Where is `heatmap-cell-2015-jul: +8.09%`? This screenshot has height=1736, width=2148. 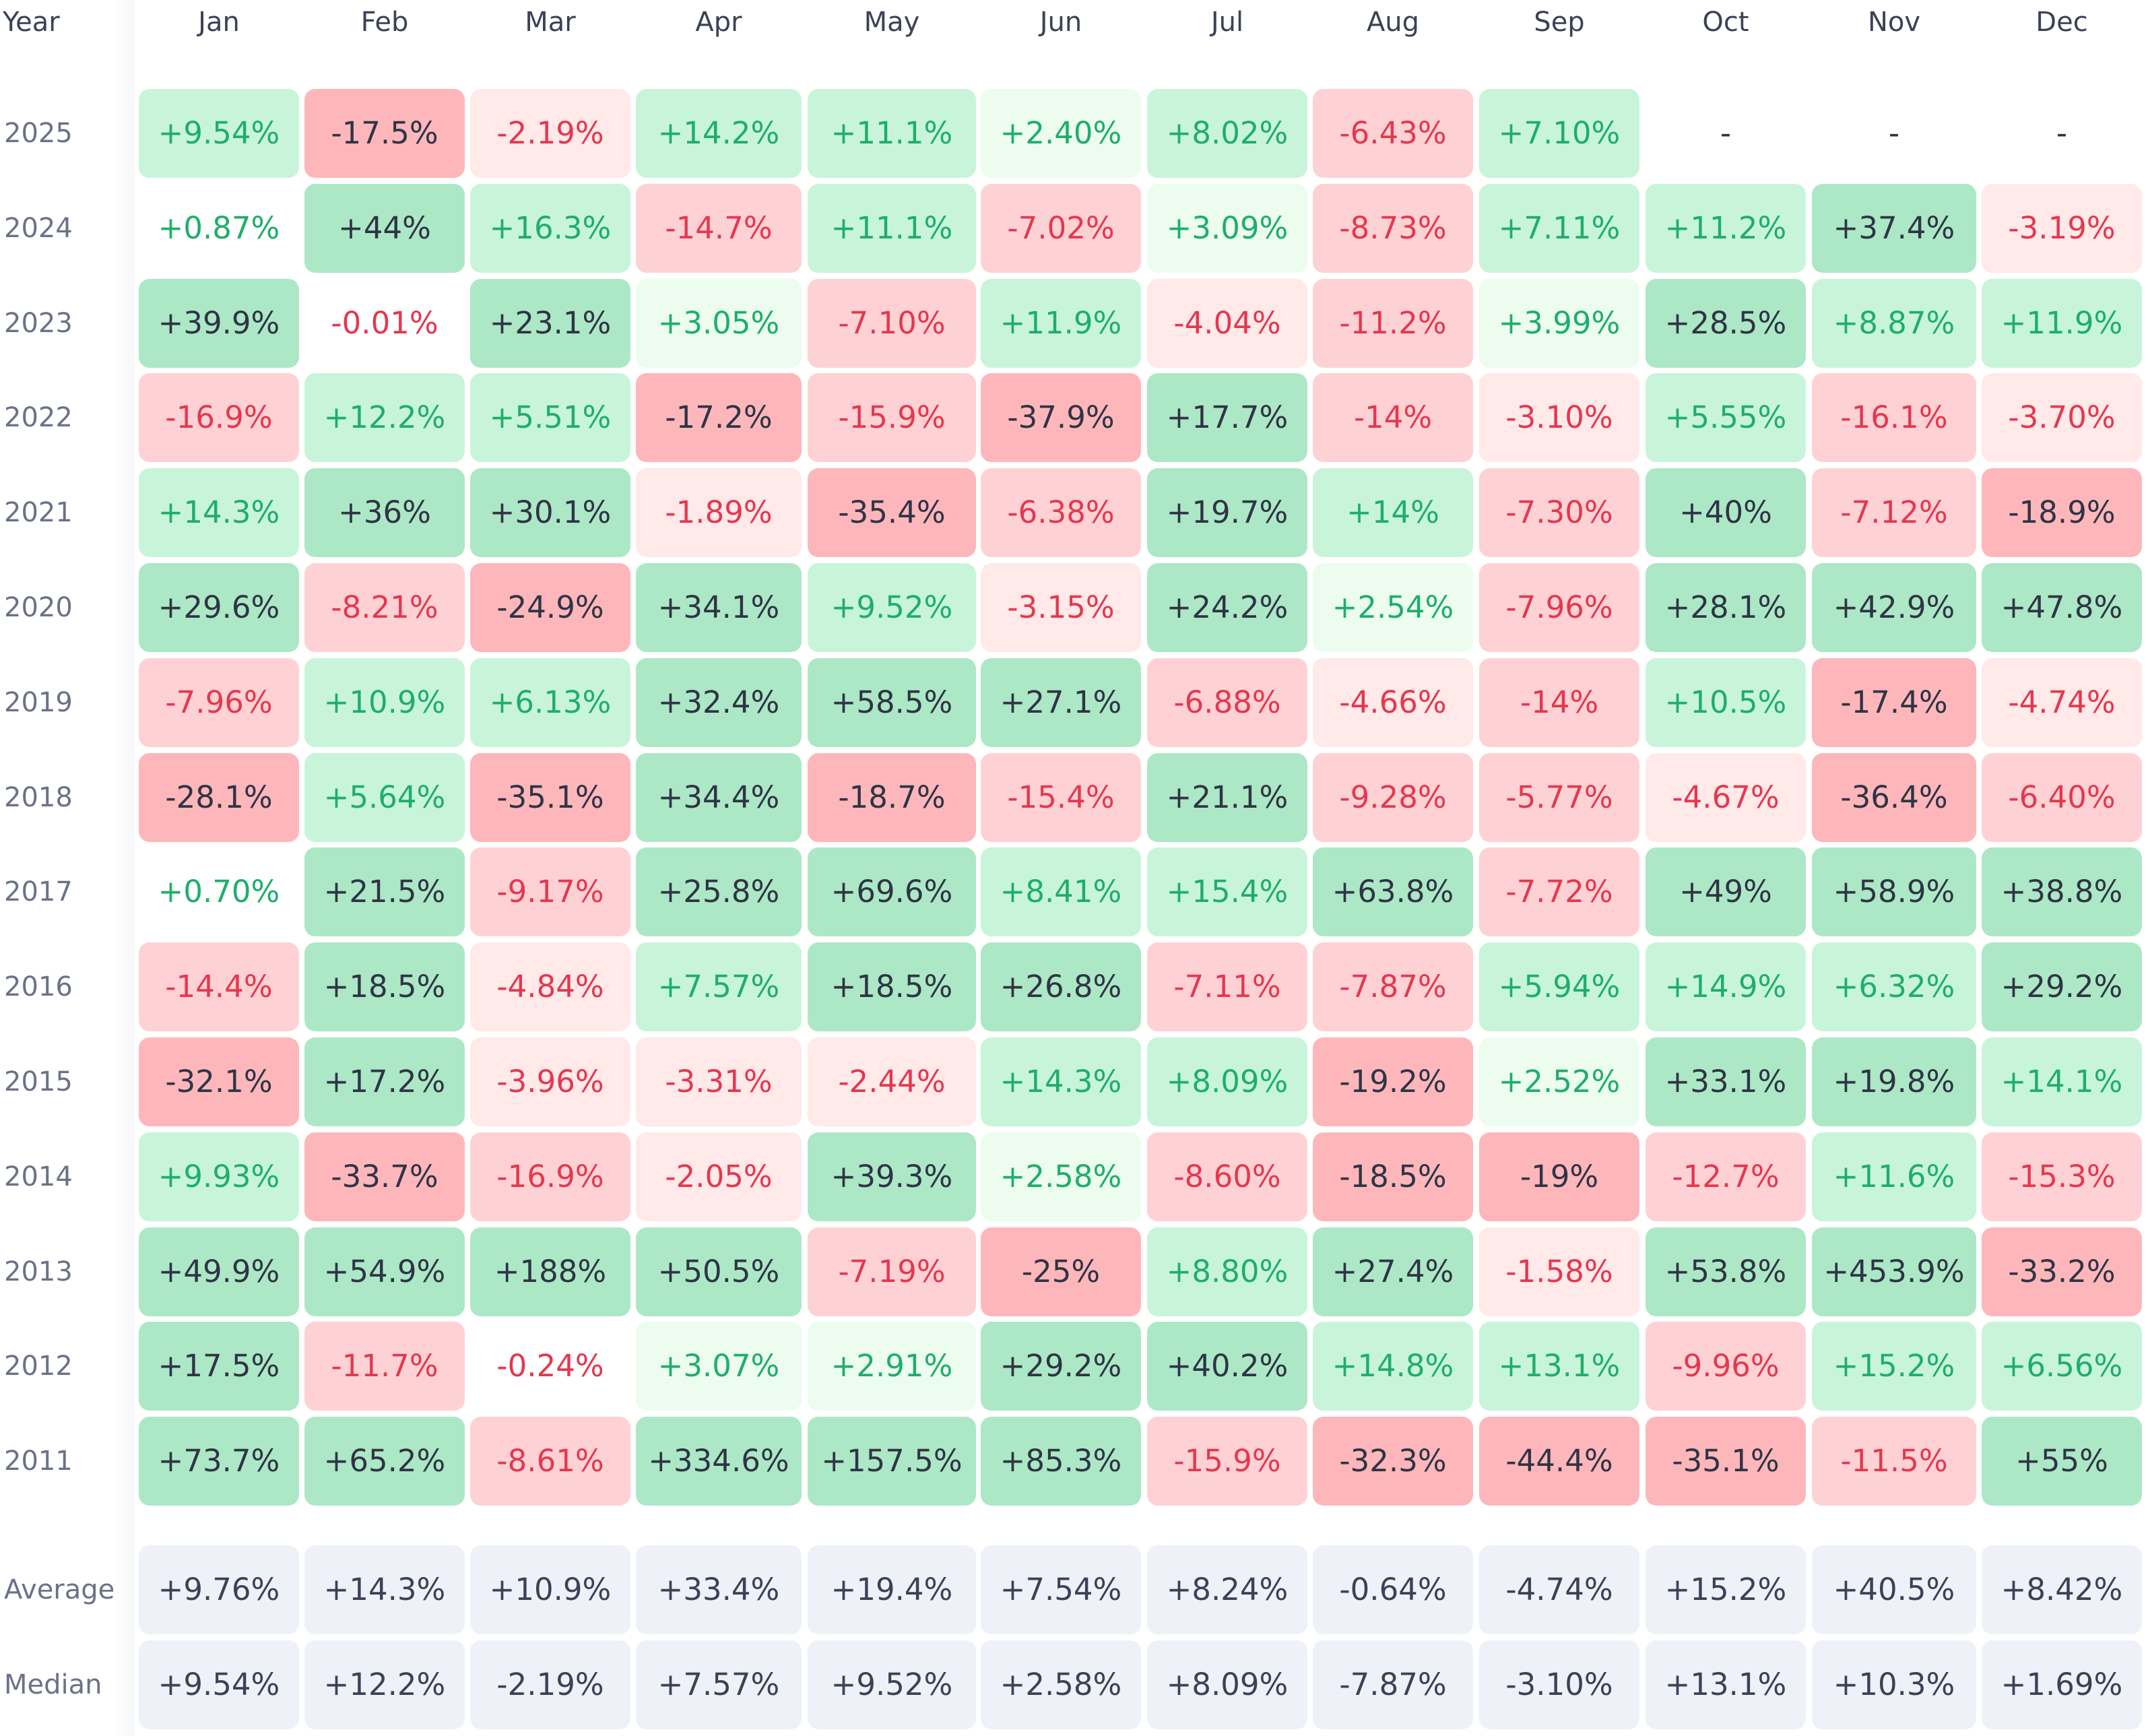
heatmap-cell-2015-jul: +8.09% is located at coordinates (1227, 1081).